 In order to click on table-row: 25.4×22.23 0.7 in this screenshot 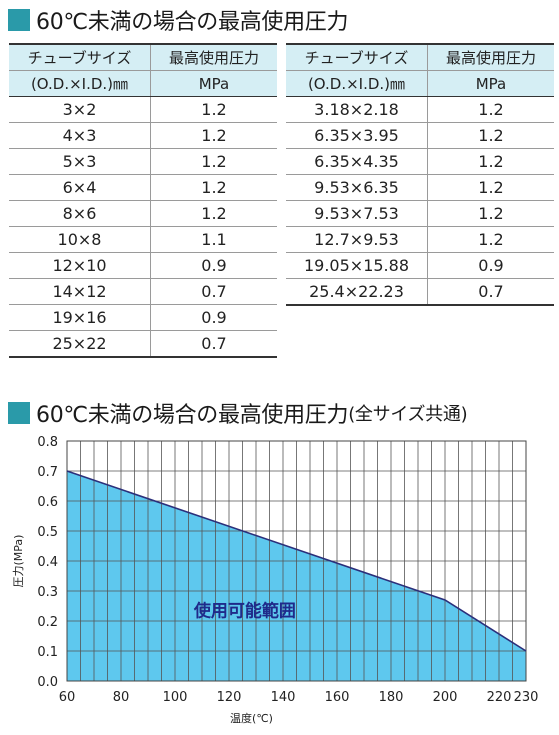, I will do `click(420, 292)`.